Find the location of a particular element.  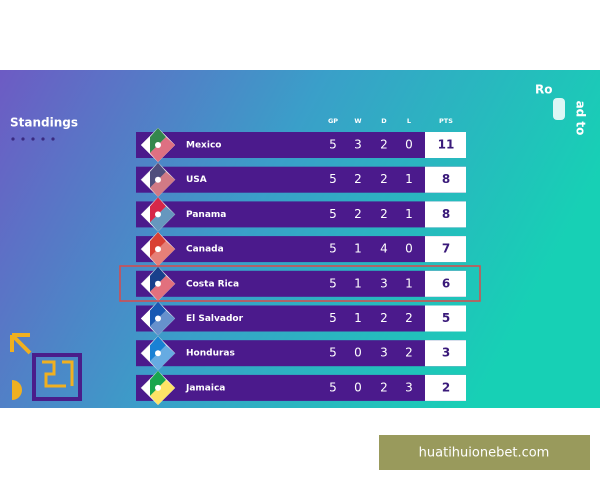

watermark-box is located at coordinates (484, 452).